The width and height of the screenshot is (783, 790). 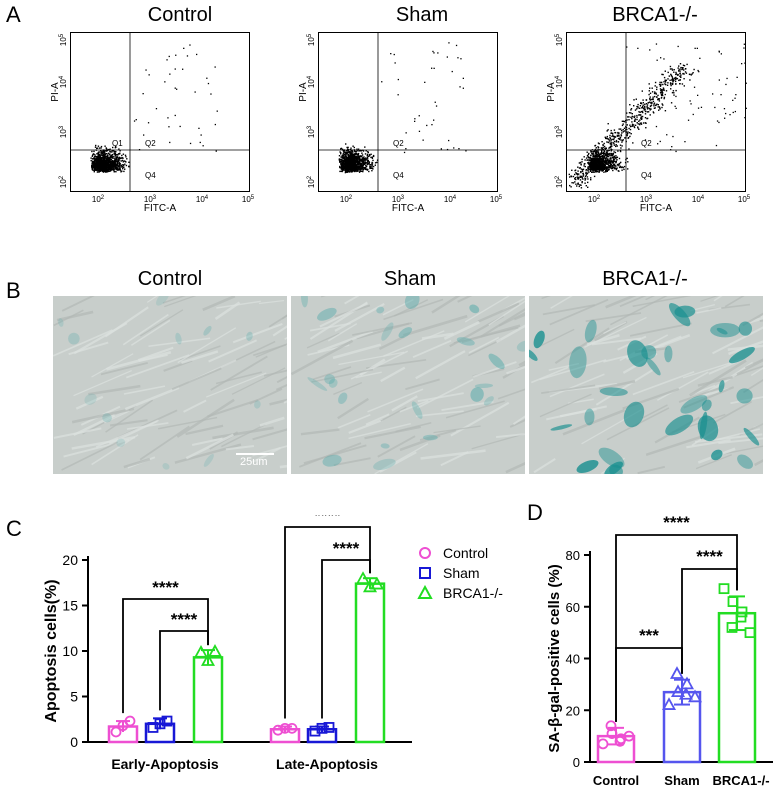 I want to click on legend-label-control: Control, so click(x=466, y=553).